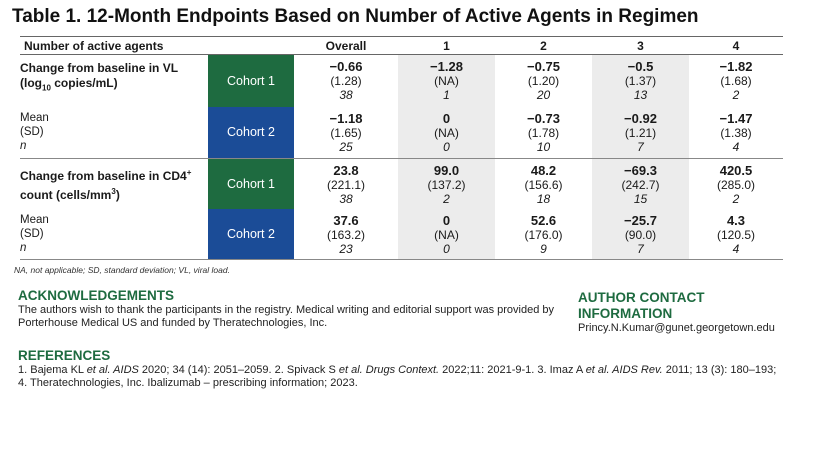 Image resolution: width=820 pixels, height=450 pixels. What do you see at coordinates (676, 328) in the screenshot?
I see `author-contact-email: Princy.N.Kumar@gunet.georgetown.edu` at bounding box center [676, 328].